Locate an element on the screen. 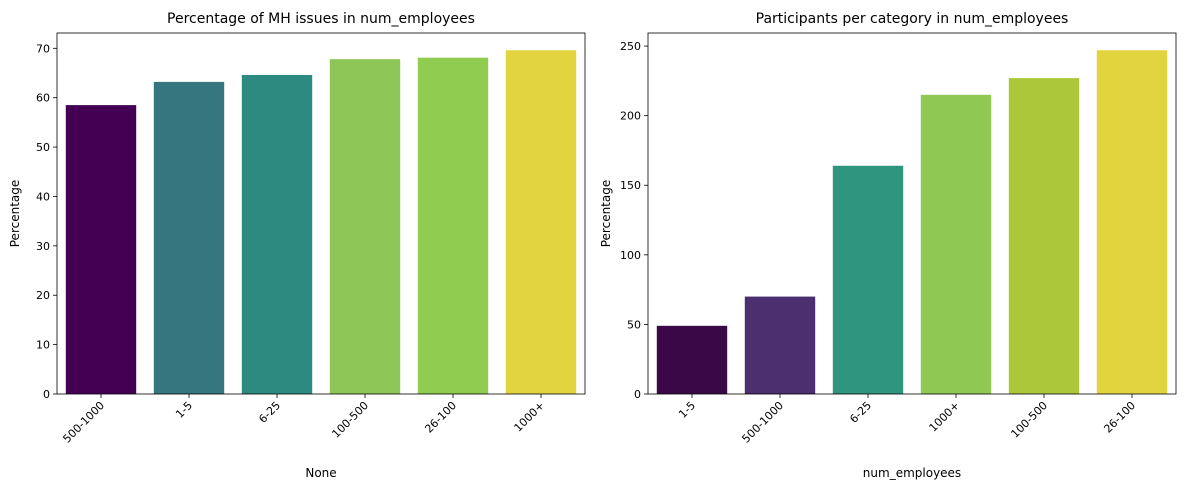 The image size is (1189, 490). y-tick-label: 30 is located at coordinates (43, 246).